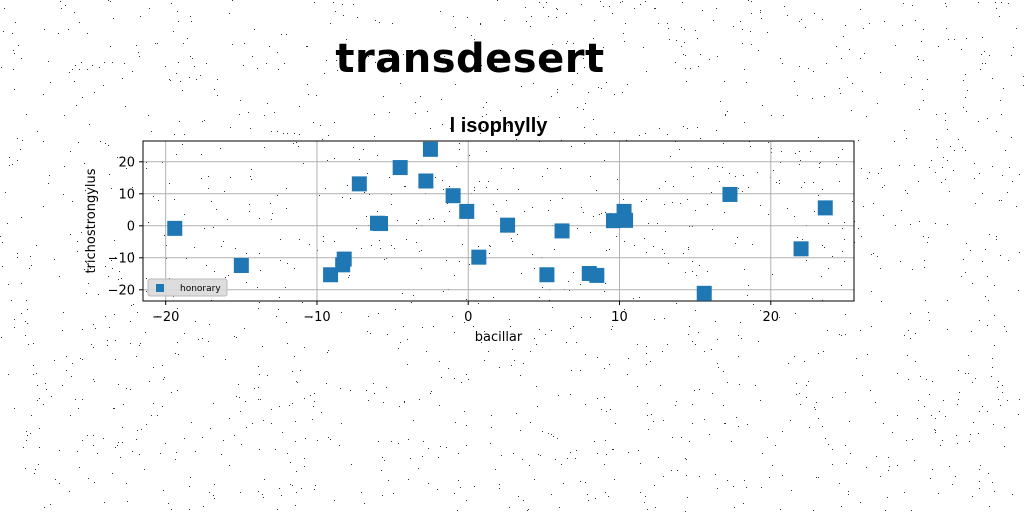  I want to click on y-tick-label: −20, so click(121, 290).